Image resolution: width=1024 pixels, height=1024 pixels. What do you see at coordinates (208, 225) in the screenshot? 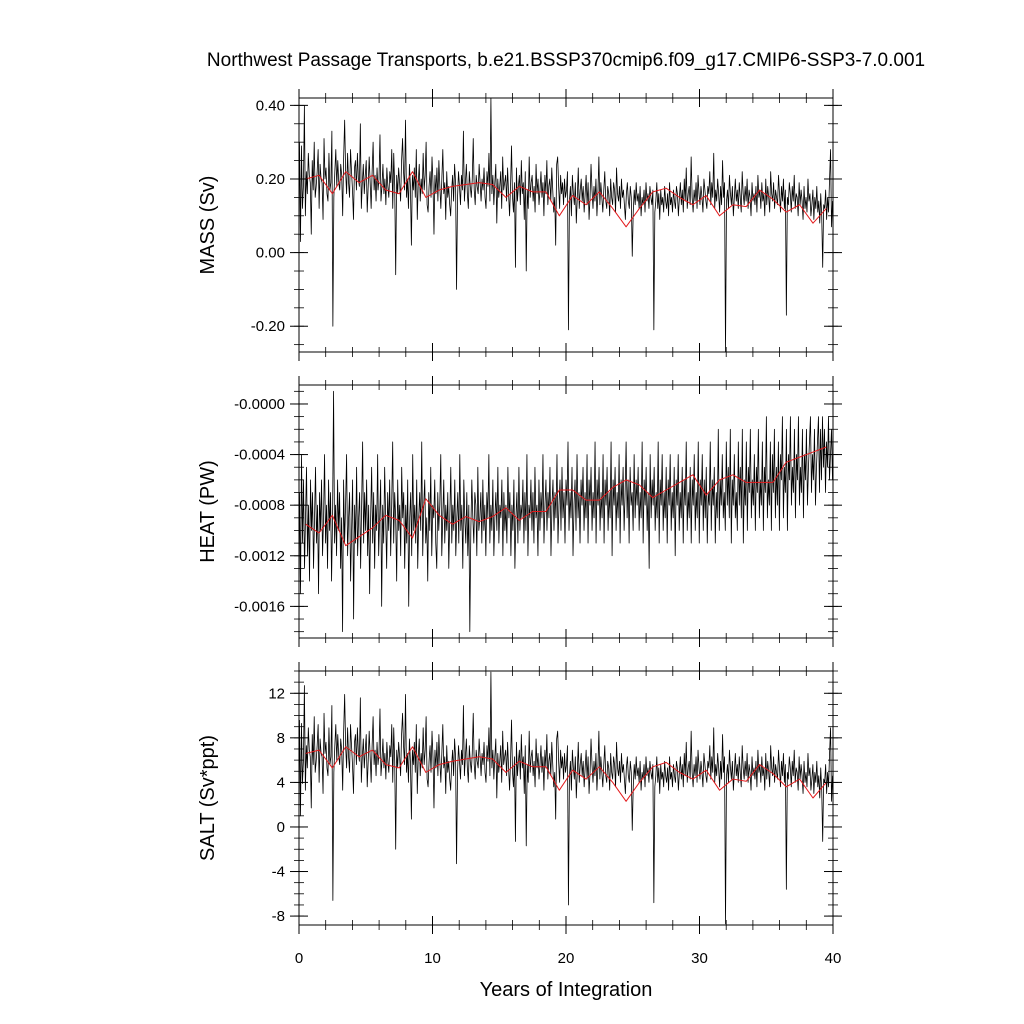
I see `mass-y-axis-label: MASS (Sv)` at bounding box center [208, 225].